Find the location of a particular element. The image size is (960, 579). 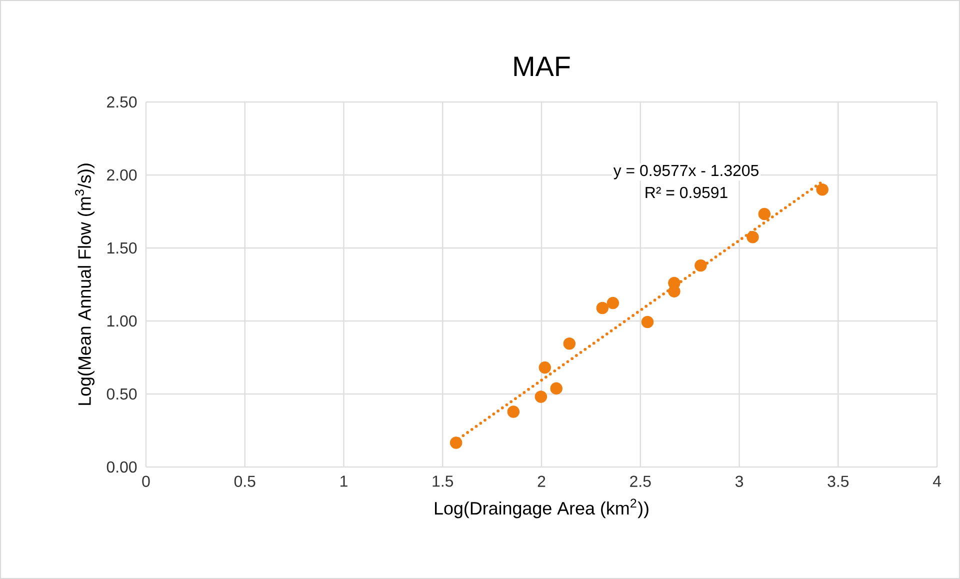

y-tick-label: 2.50 is located at coordinates (122, 102).